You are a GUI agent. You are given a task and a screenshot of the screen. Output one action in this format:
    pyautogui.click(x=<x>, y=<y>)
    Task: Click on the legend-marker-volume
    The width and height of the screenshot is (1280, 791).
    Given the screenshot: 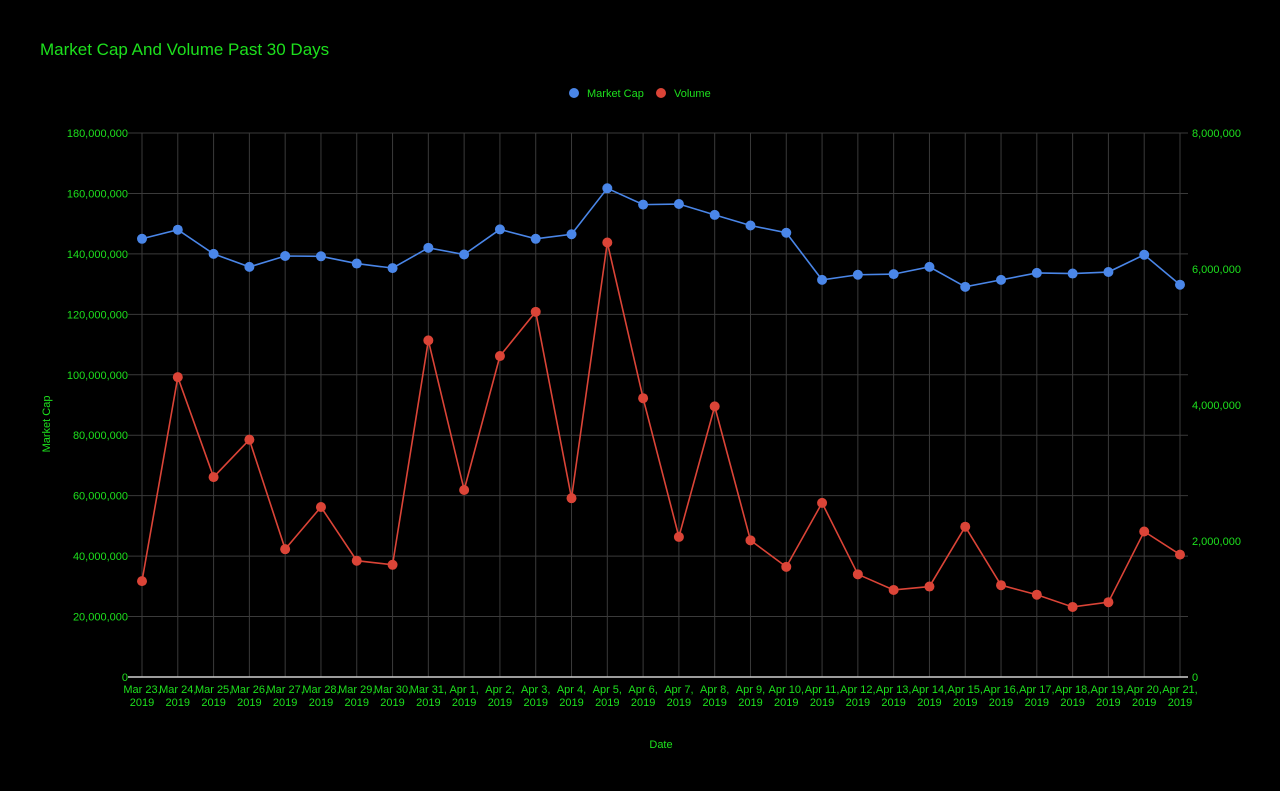 What is the action you would take?
    pyautogui.click(x=661, y=93)
    